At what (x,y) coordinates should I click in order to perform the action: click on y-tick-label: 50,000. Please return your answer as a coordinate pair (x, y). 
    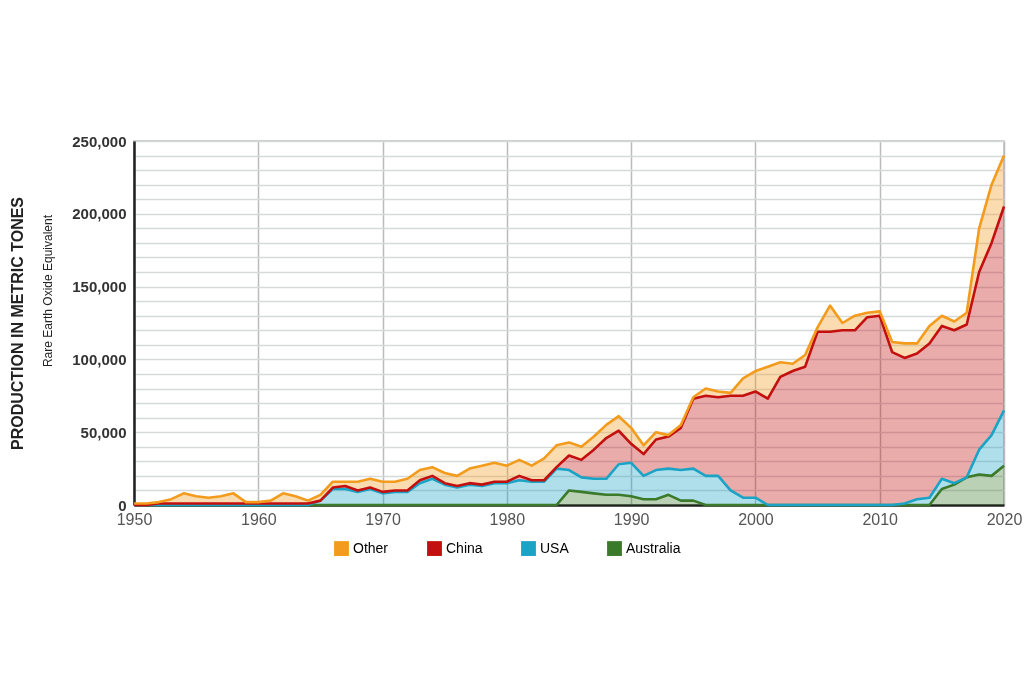
    Looking at the image, I should click on (103, 432).